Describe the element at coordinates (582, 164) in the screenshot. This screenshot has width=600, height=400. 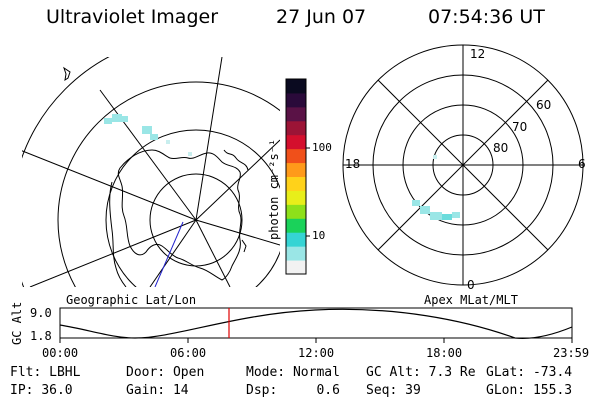
I see `mlt-label-6: 6` at that location.